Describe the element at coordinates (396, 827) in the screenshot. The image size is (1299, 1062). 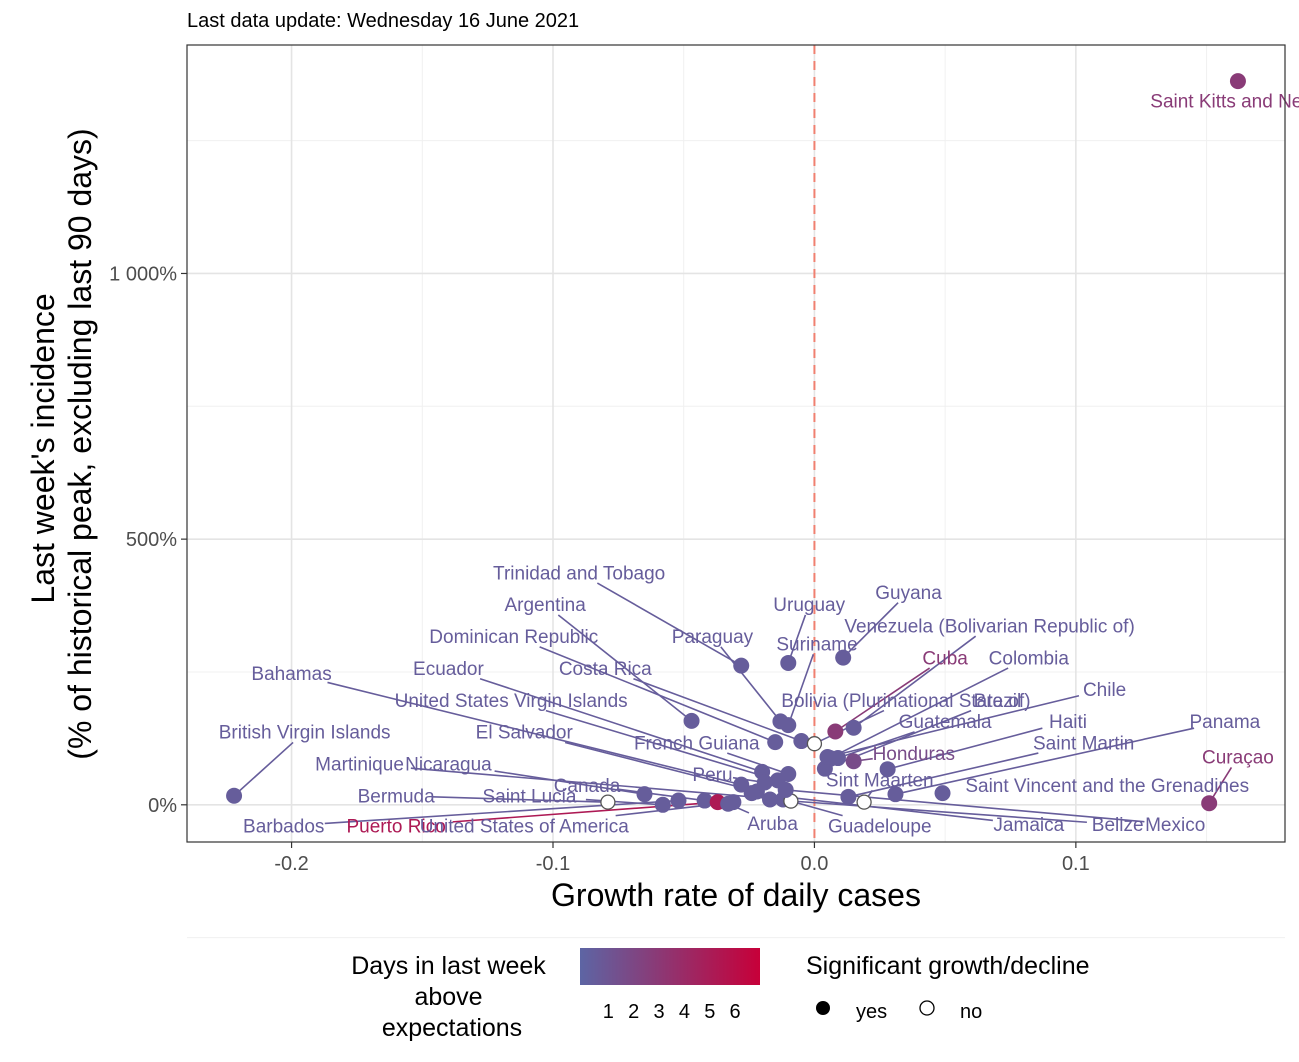
I see `point-label-puerto-rico: Puerto Rico` at that location.